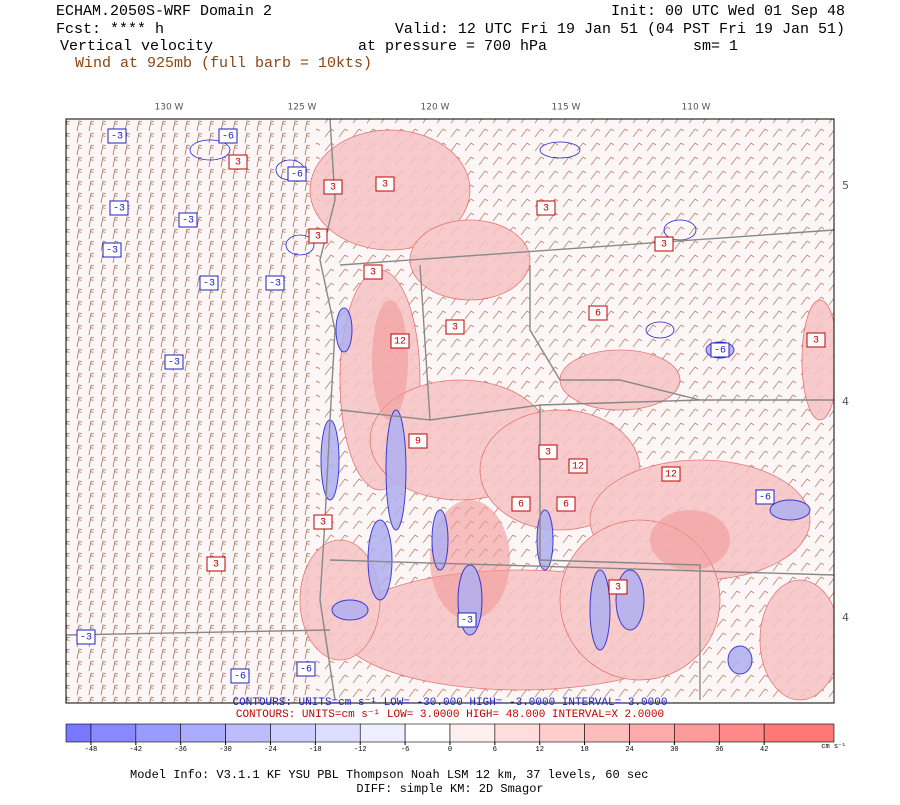 This screenshot has height=805, width=900. What do you see at coordinates (435, 108) in the screenshot?
I see `lon-label: 120 W` at bounding box center [435, 108].